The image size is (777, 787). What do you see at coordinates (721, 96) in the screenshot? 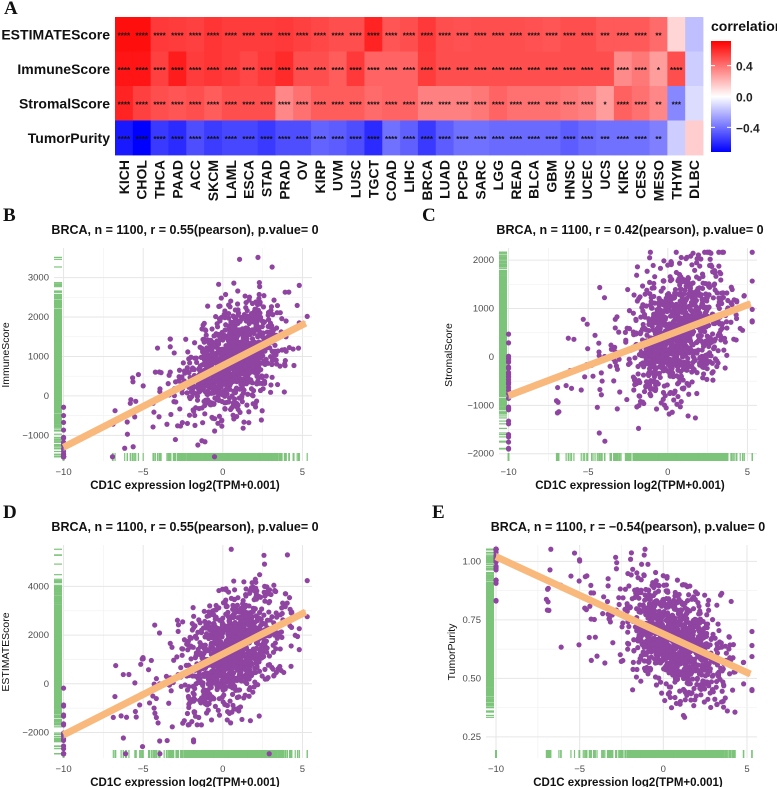
I see `legend-colorbar` at bounding box center [721, 96].